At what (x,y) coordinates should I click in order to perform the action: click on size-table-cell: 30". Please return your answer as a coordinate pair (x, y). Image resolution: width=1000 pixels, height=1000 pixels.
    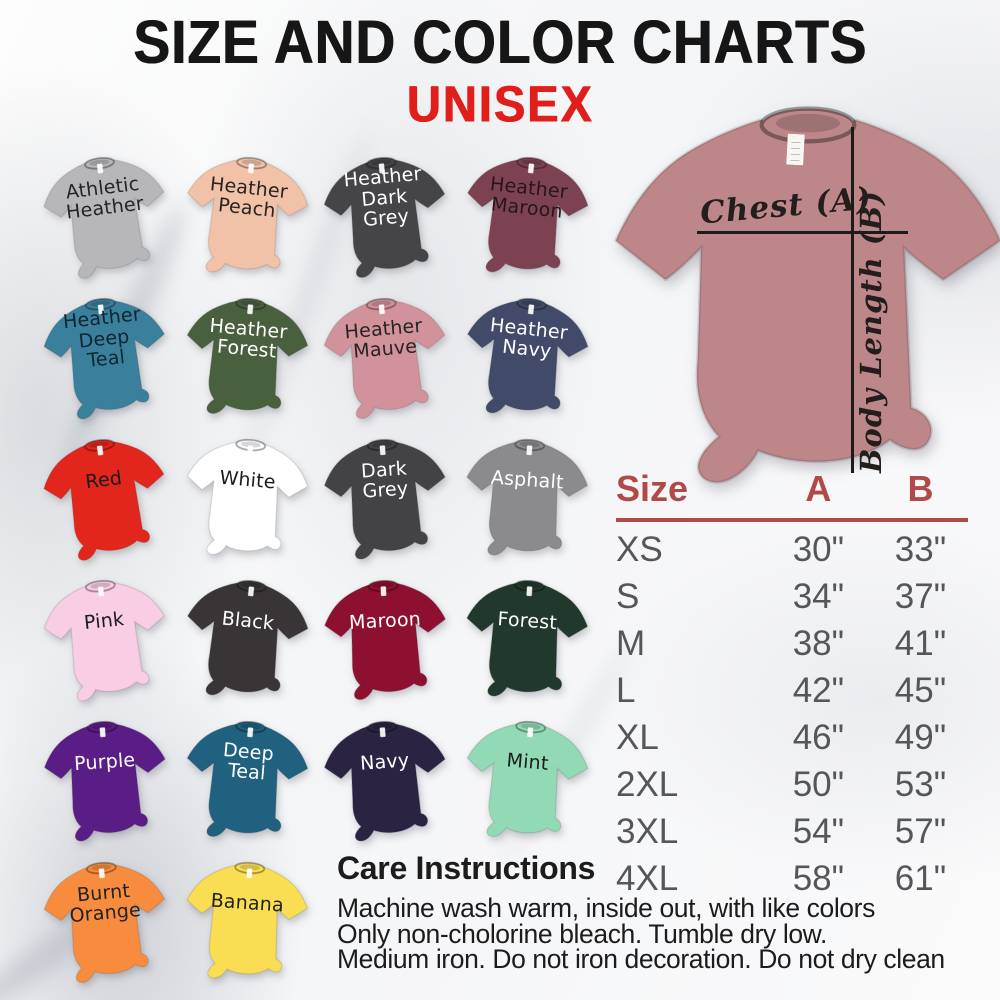
    Looking at the image, I should click on (818, 549).